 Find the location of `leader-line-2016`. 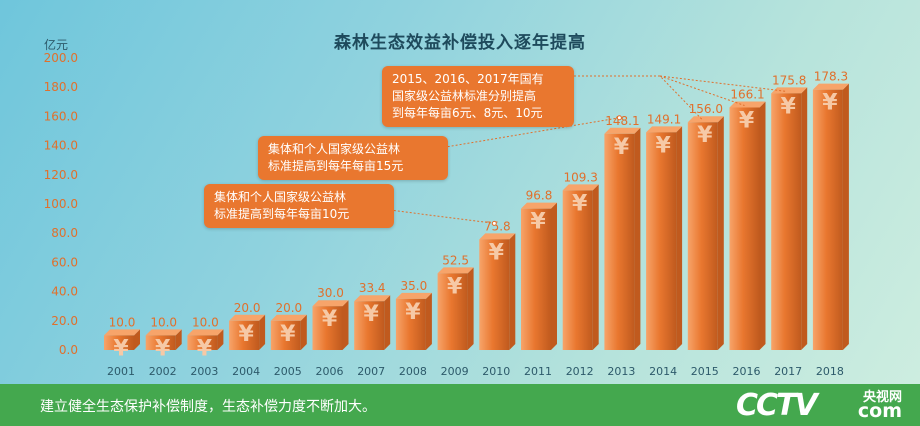

leader-line-2016 is located at coordinates (702, 90).